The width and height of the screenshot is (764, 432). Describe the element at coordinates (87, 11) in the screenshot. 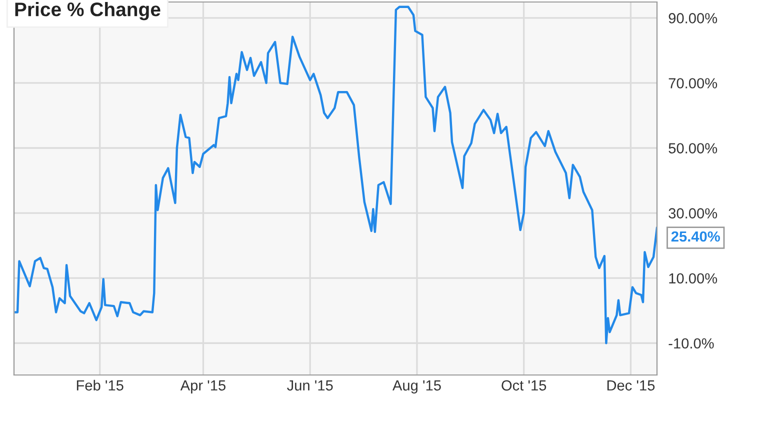

I see `chart-title: Price % Change` at that location.